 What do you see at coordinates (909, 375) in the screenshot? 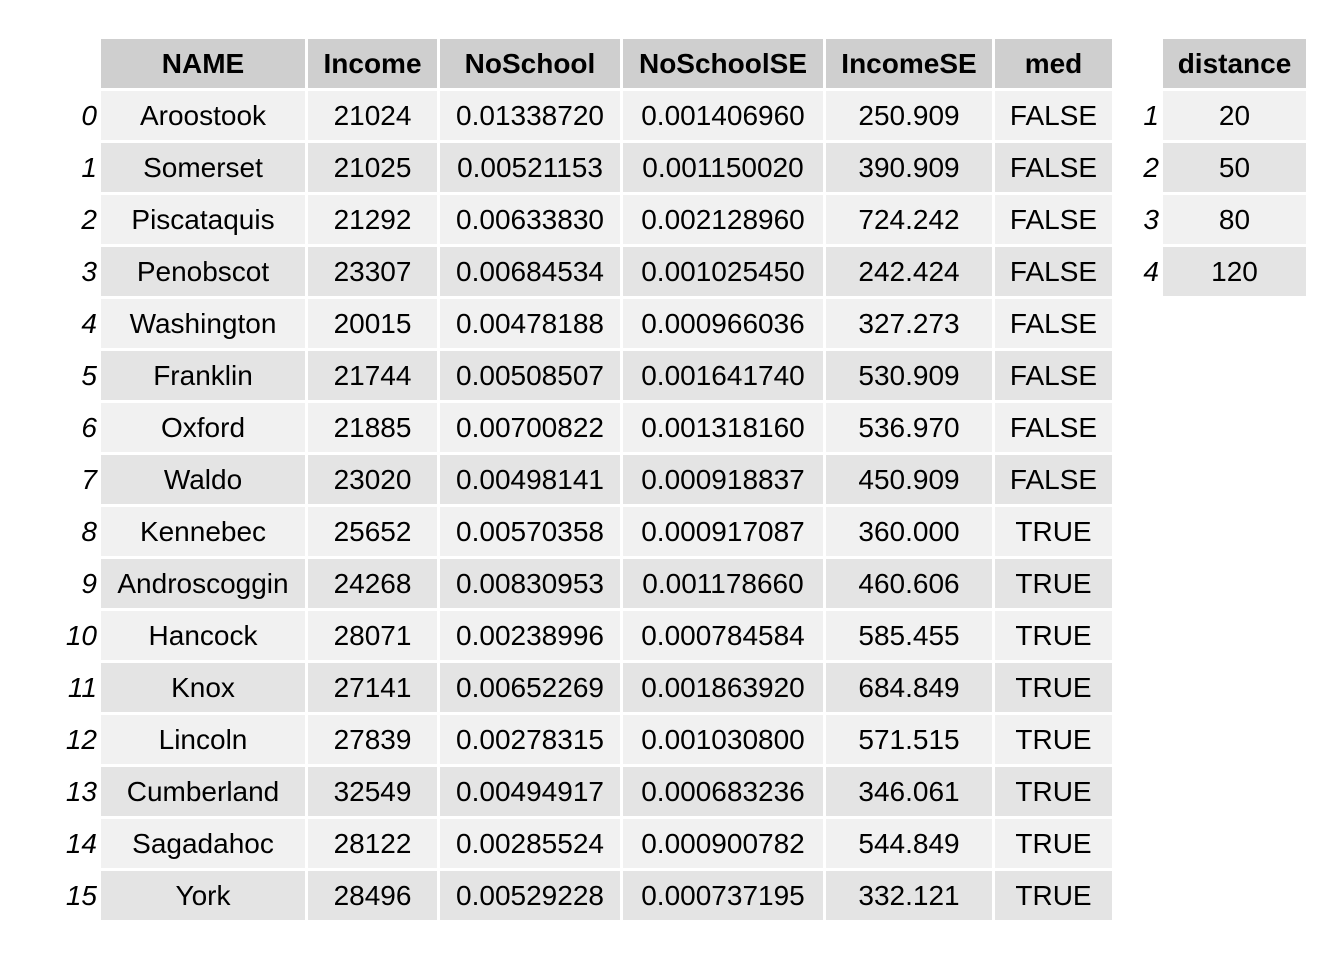
I see `cell-incomese: 530.909` at bounding box center [909, 375].